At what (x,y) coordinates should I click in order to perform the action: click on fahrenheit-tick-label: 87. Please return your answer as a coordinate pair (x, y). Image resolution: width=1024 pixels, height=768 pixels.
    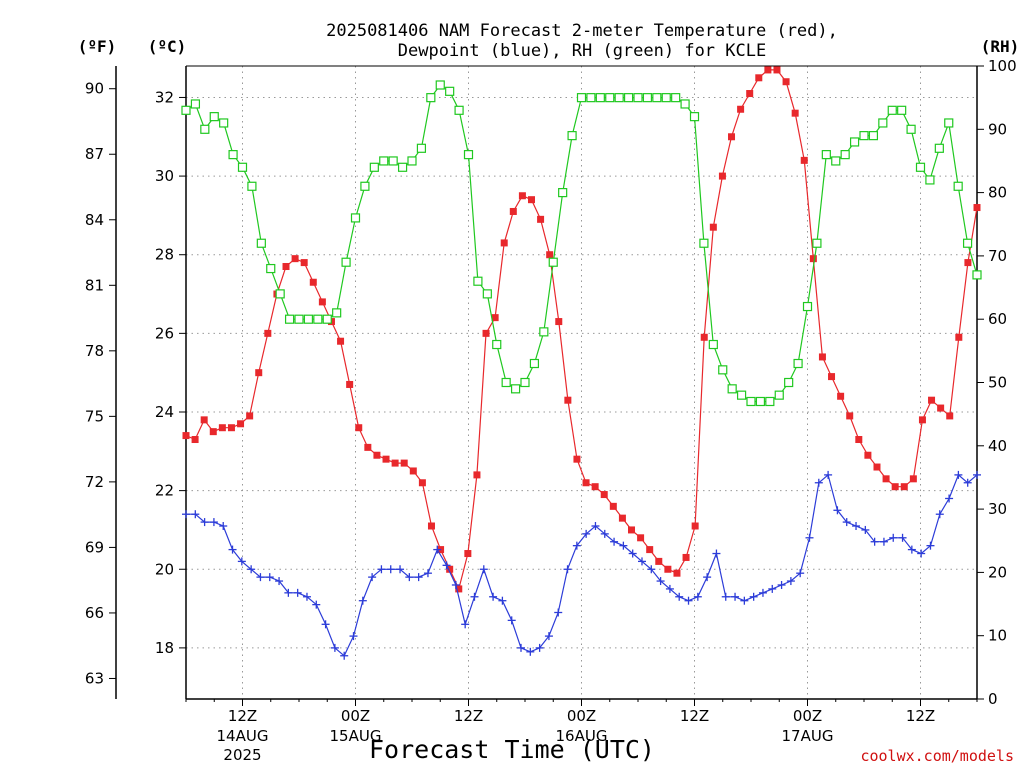
    Looking at the image, I should click on (94, 154).